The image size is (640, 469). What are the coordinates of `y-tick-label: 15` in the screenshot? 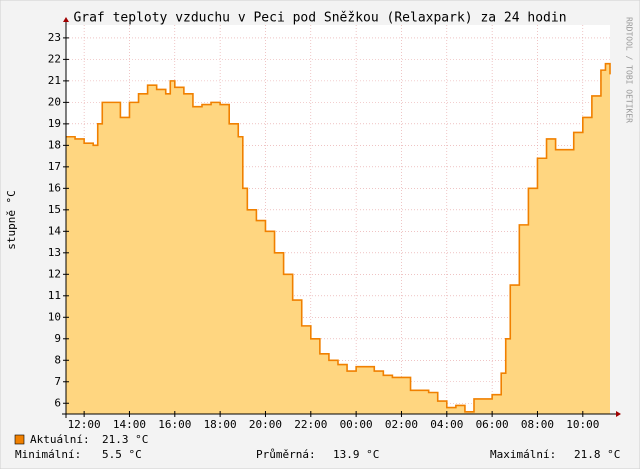 It's located at (54, 209).